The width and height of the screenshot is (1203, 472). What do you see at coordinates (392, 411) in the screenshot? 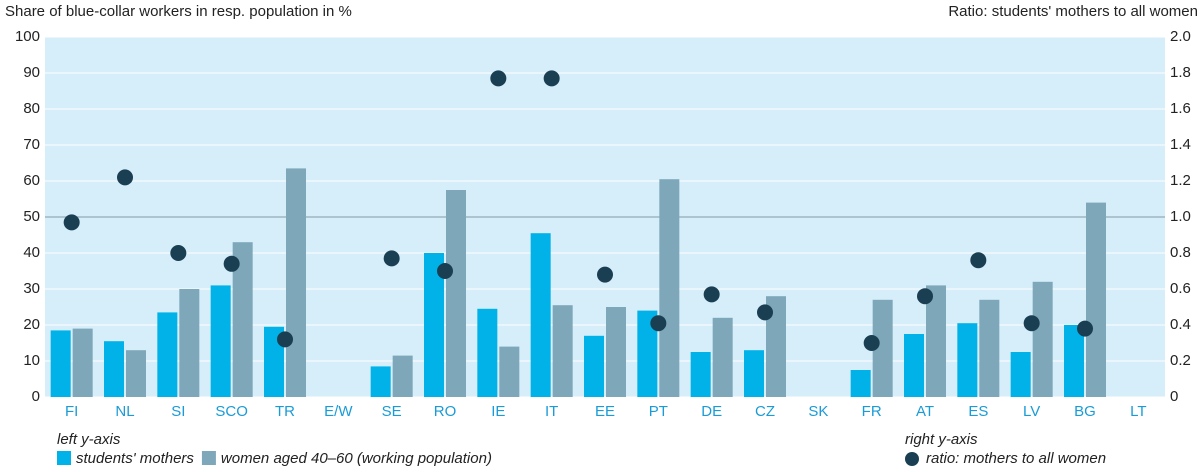
I see `x-tick-label: SE` at bounding box center [392, 411].